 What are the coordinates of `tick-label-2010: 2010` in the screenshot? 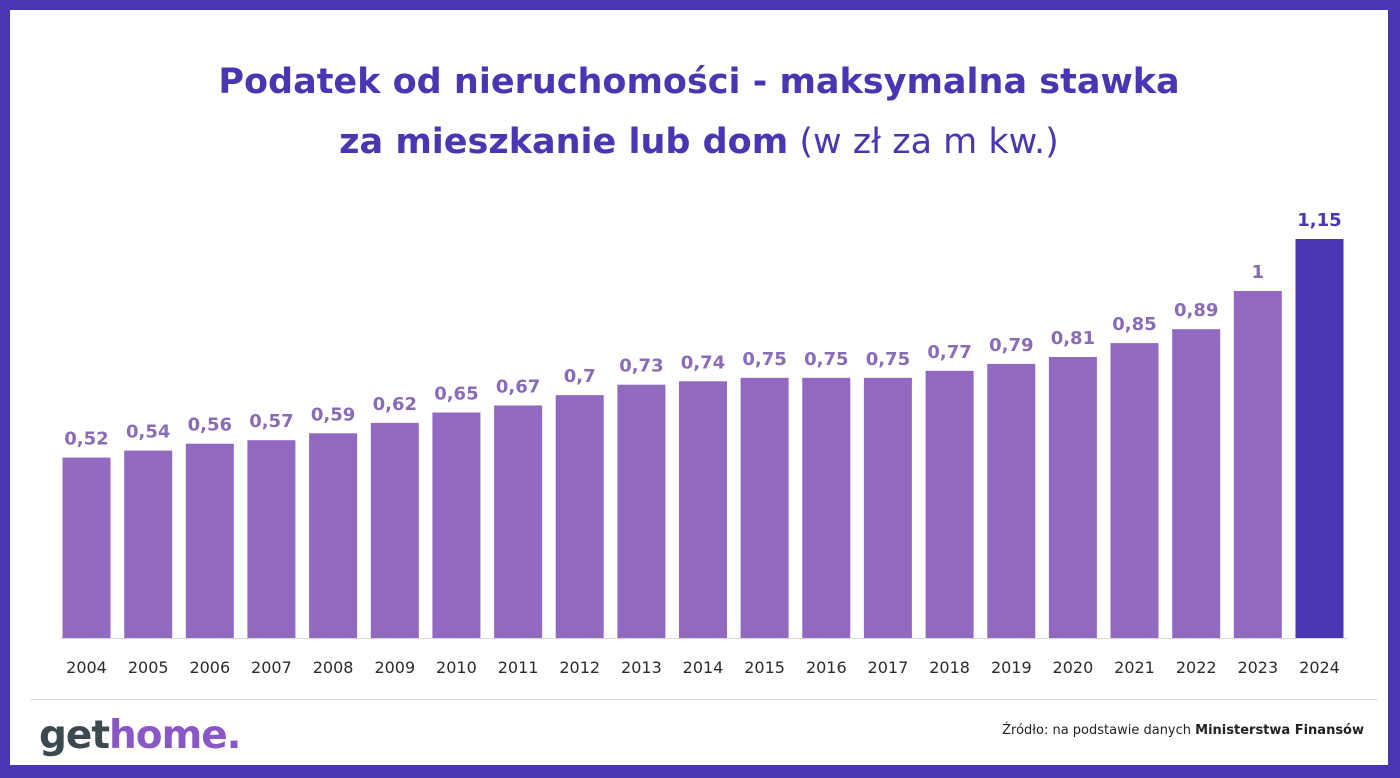 It's located at (456, 667).